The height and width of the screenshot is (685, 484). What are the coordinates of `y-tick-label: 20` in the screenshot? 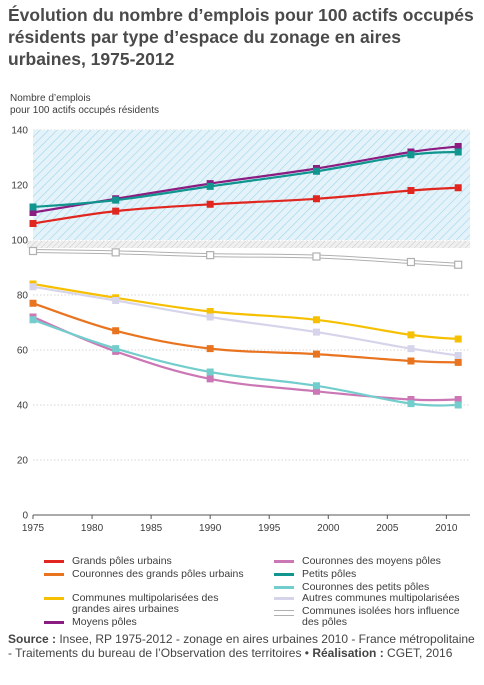 It's located at (23, 461).